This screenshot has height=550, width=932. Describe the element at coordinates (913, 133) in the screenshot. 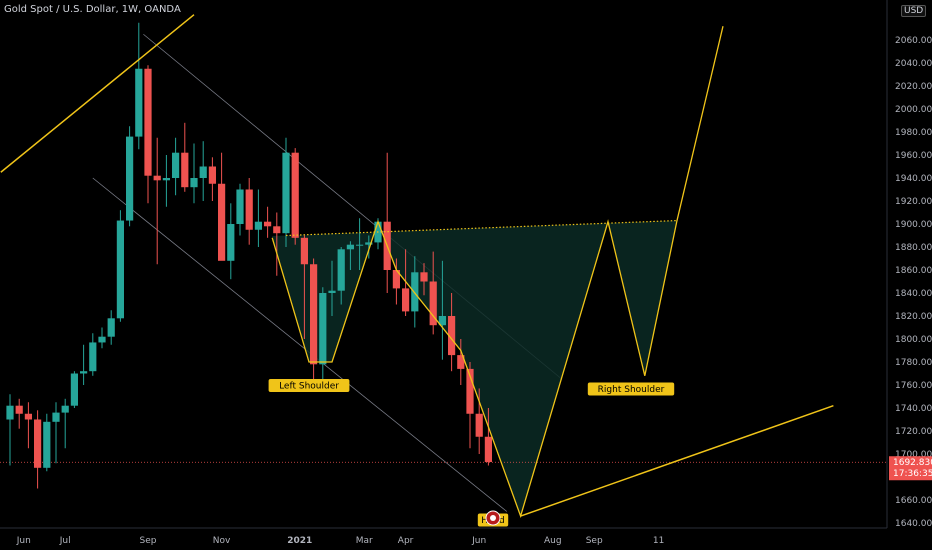

I see `y-tick-label: 1980.000` at that location.